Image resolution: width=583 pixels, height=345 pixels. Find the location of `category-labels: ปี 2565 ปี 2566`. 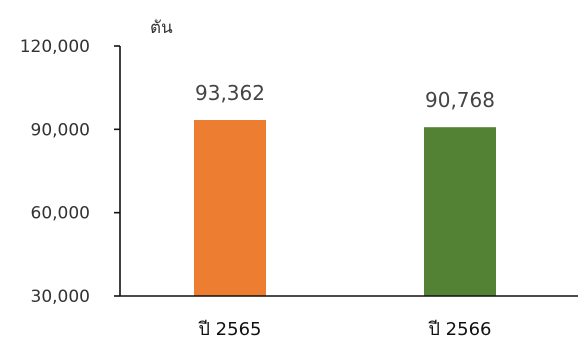

category-labels: ปี 2565 ปี 2566 is located at coordinates (344, 329).